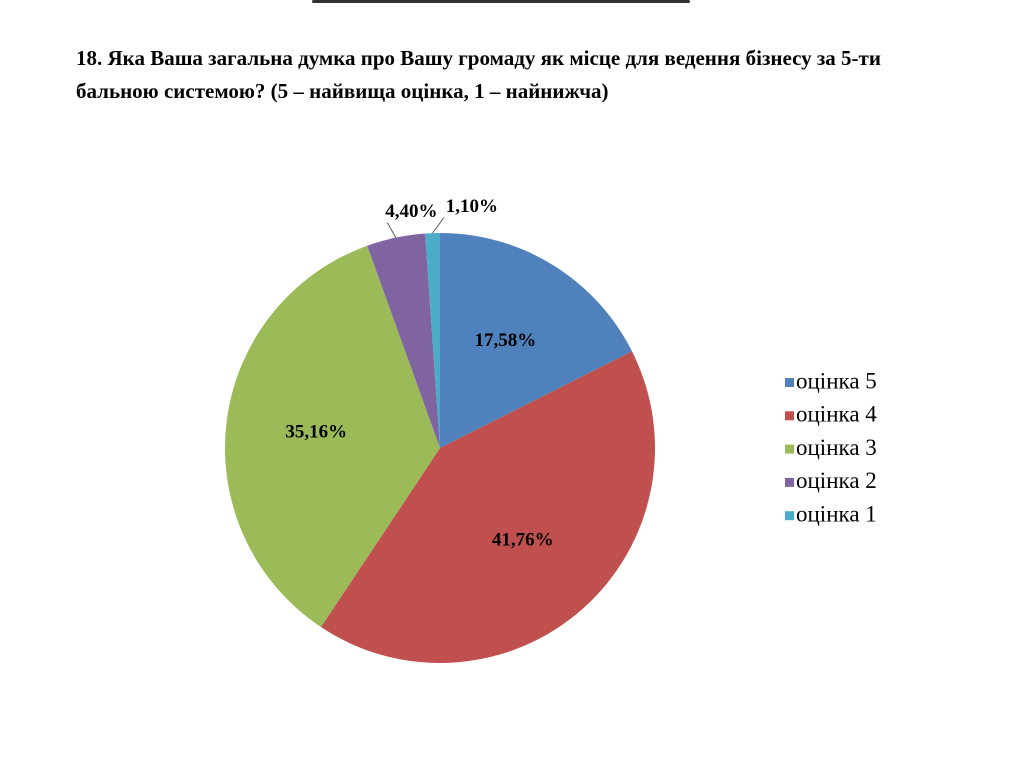 This screenshot has height=768, width=1011. I want to click on data-label: 35,16%, so click(316, 431).